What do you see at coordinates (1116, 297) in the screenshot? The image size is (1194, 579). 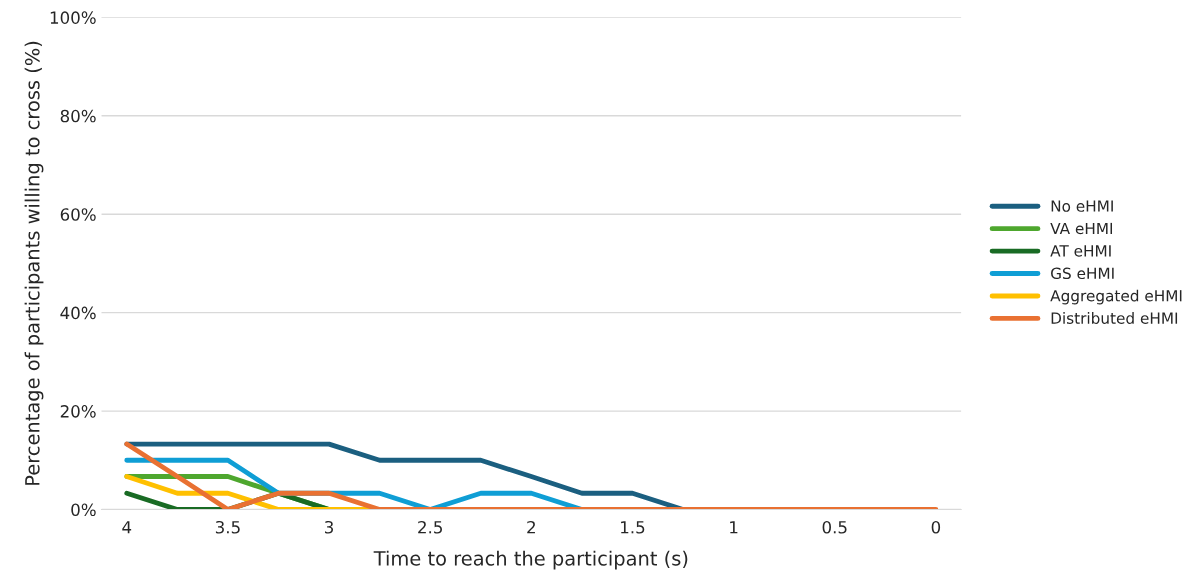 I see `legend-label: Aggregated eHMI` at bounding box center [1116, 297].